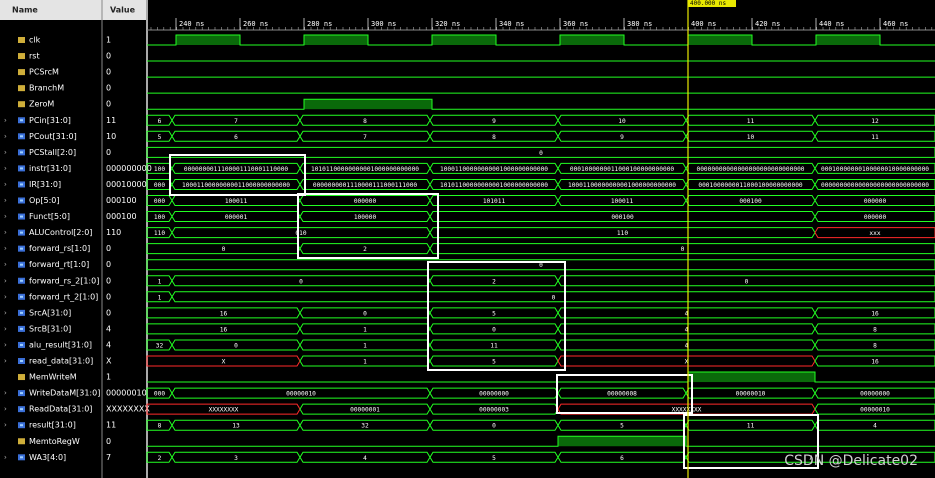 This screenshot has height=478, width=935. What do you see at coordinates (60, 344) in the screenshot?
I see `signal-name: alu_result[31:0]` at bounding box center [60, 344].